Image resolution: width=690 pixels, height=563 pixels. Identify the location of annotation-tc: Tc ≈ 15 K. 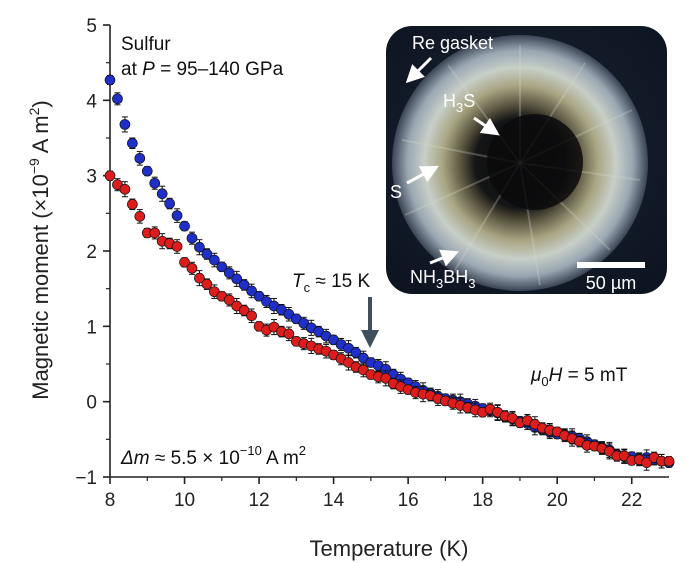
(335, 309).